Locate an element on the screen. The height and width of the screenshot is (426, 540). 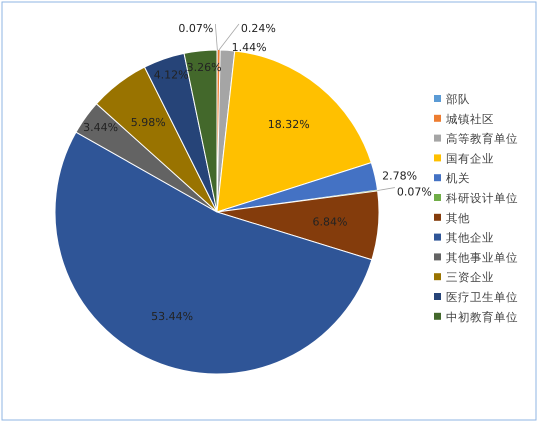
legend-label: 机关 is located at coordinates (458, 178).